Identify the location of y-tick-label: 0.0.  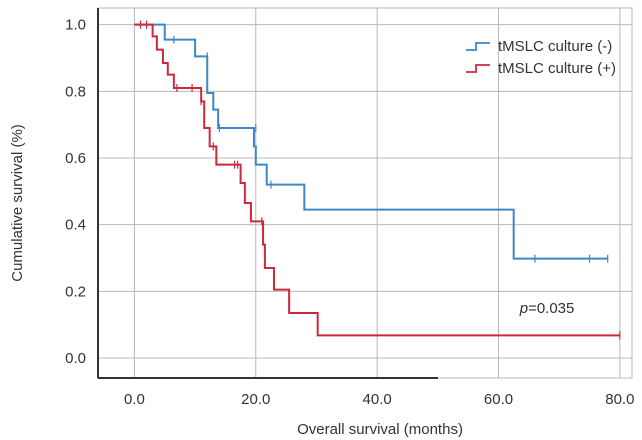
(75, 358).